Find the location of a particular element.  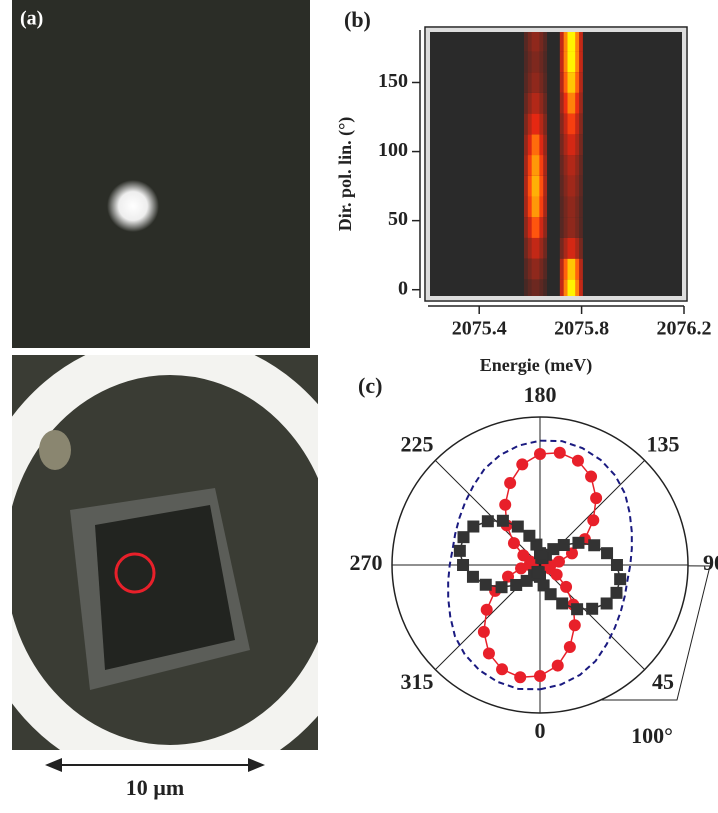

panel-label: (a) is located at coordinates (31, 19).